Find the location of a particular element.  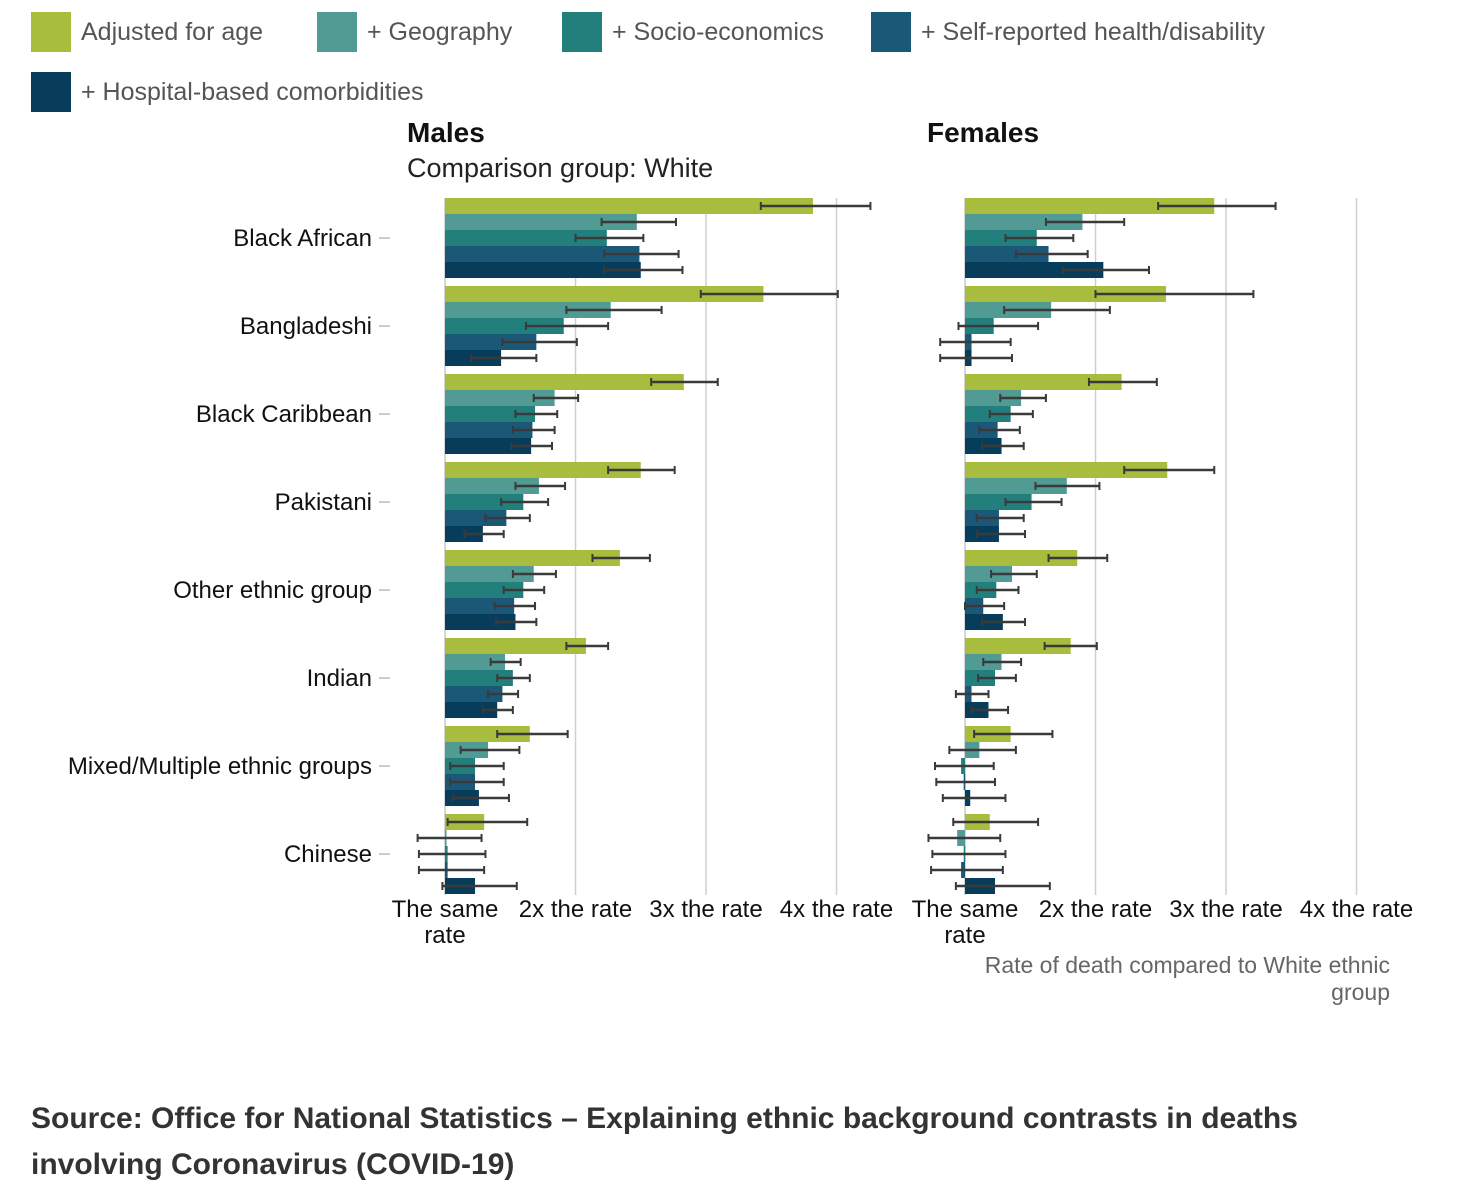

category-label: Other ethnic group is located at coordinates (272, 590).